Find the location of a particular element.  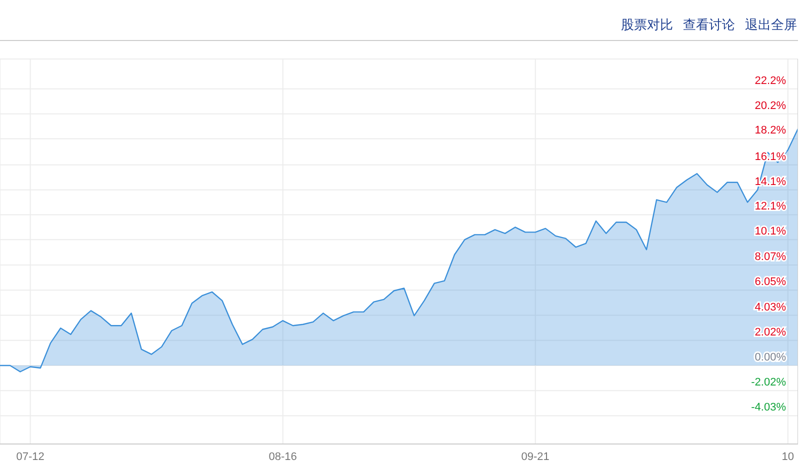

y-tick-label: -4.03% is located at coordinates (768, 408).